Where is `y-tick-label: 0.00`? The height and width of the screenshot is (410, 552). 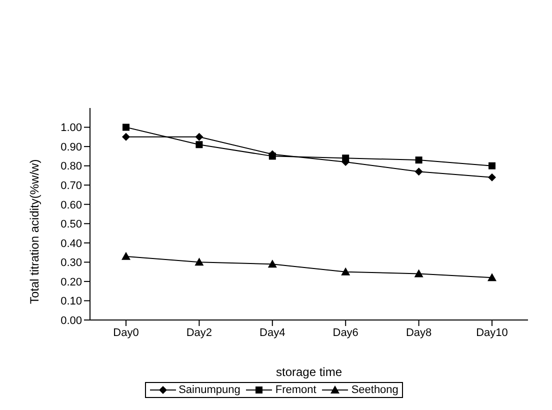 y-tick-label: 0.00 is located at coordinates (71, 320).